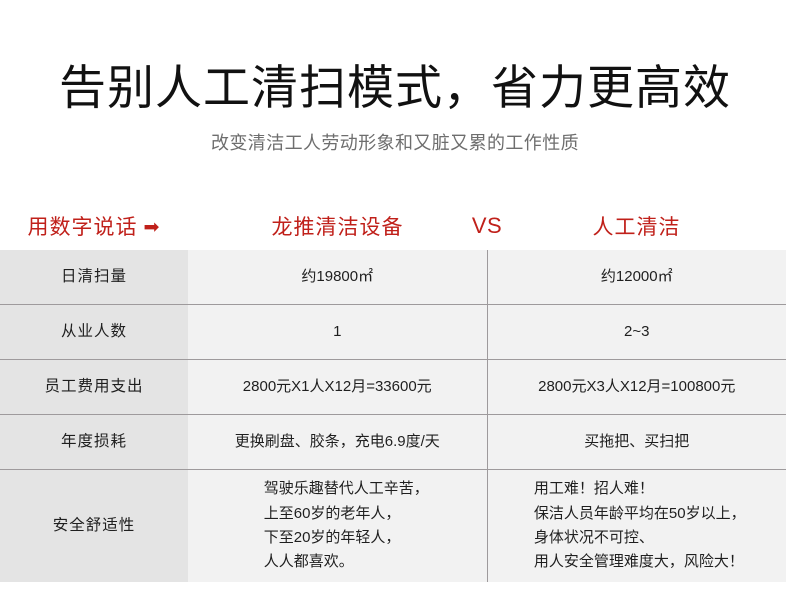 The image size is (790, 601). I want to click on row-value-product: 驾驶乐趣替代人工辛苦， 上至60岁的老年人， 下至20岁的年轻人， 人人都喜欢。, so click(337, 525).